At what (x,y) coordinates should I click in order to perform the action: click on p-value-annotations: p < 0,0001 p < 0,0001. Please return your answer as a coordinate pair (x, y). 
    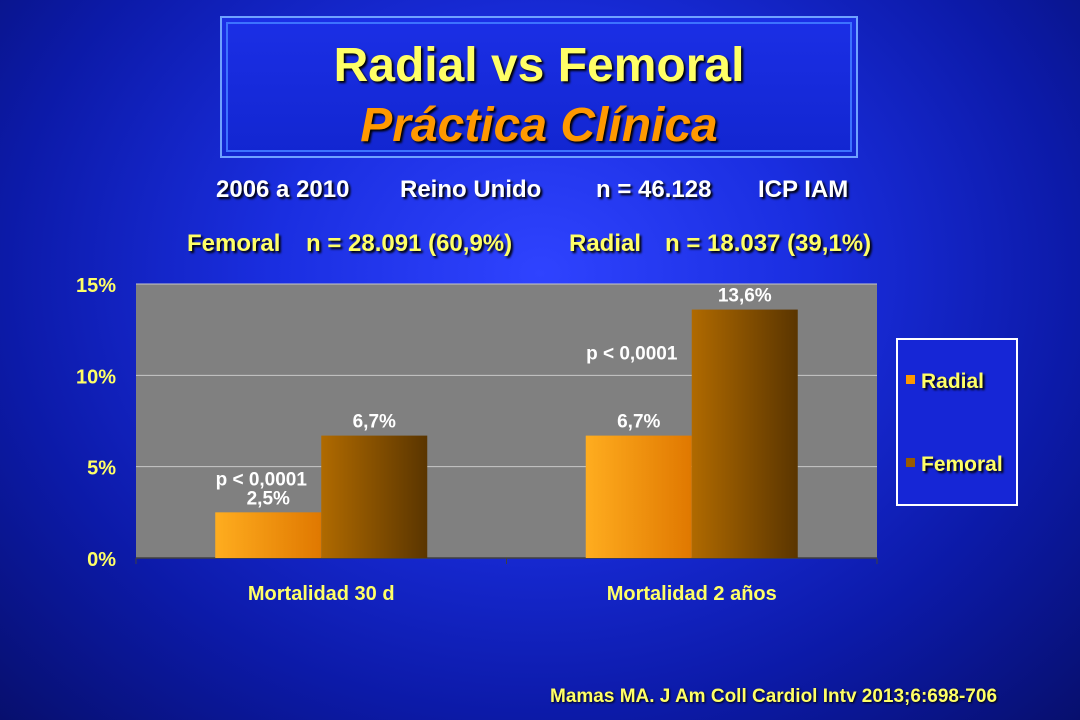
    Looking at the image, I should click on (447, 417).